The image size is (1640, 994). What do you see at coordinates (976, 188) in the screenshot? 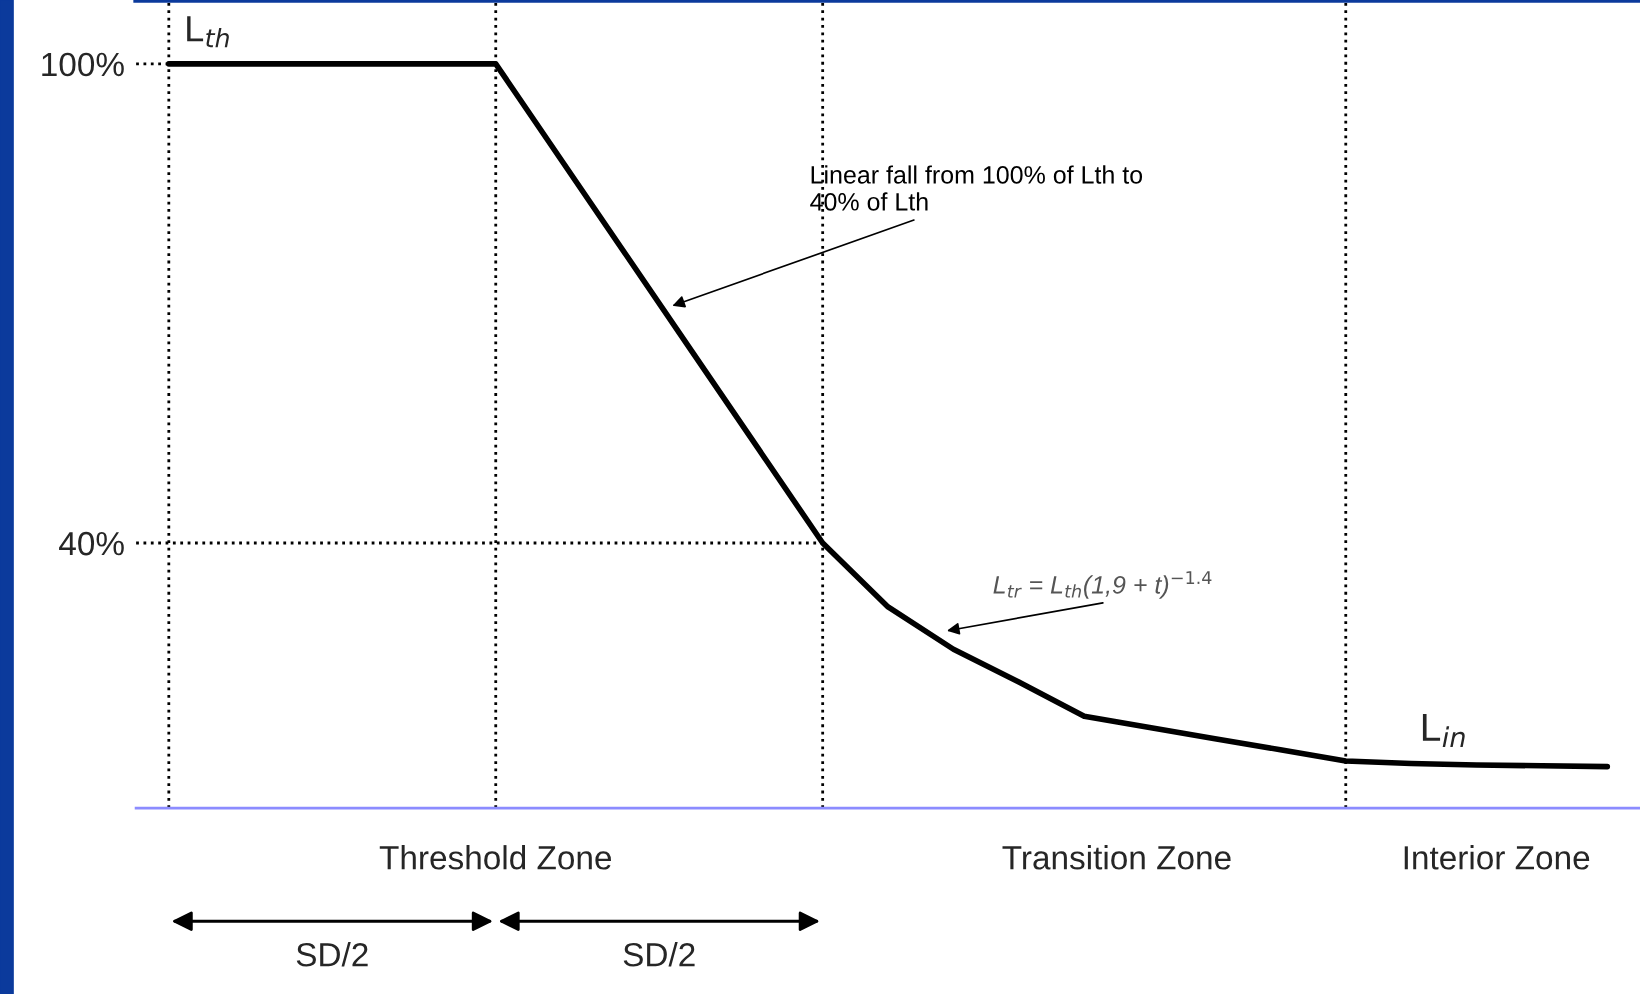
I see `annotation: Linear fall from 100% of Lth to 40% of Lth` at bounding box center [976, 188].